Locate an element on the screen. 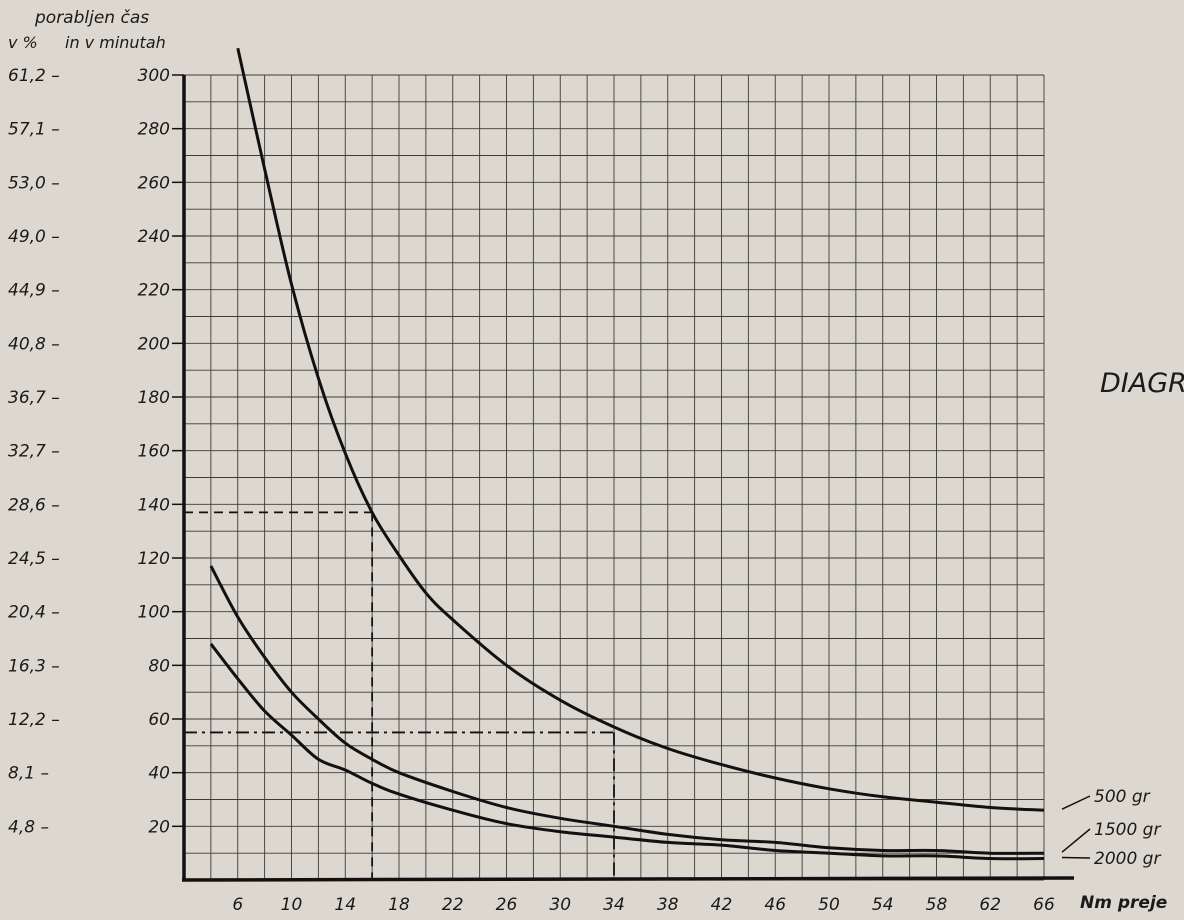  y-tick-label: 80 is located at coordinates (159, 666).